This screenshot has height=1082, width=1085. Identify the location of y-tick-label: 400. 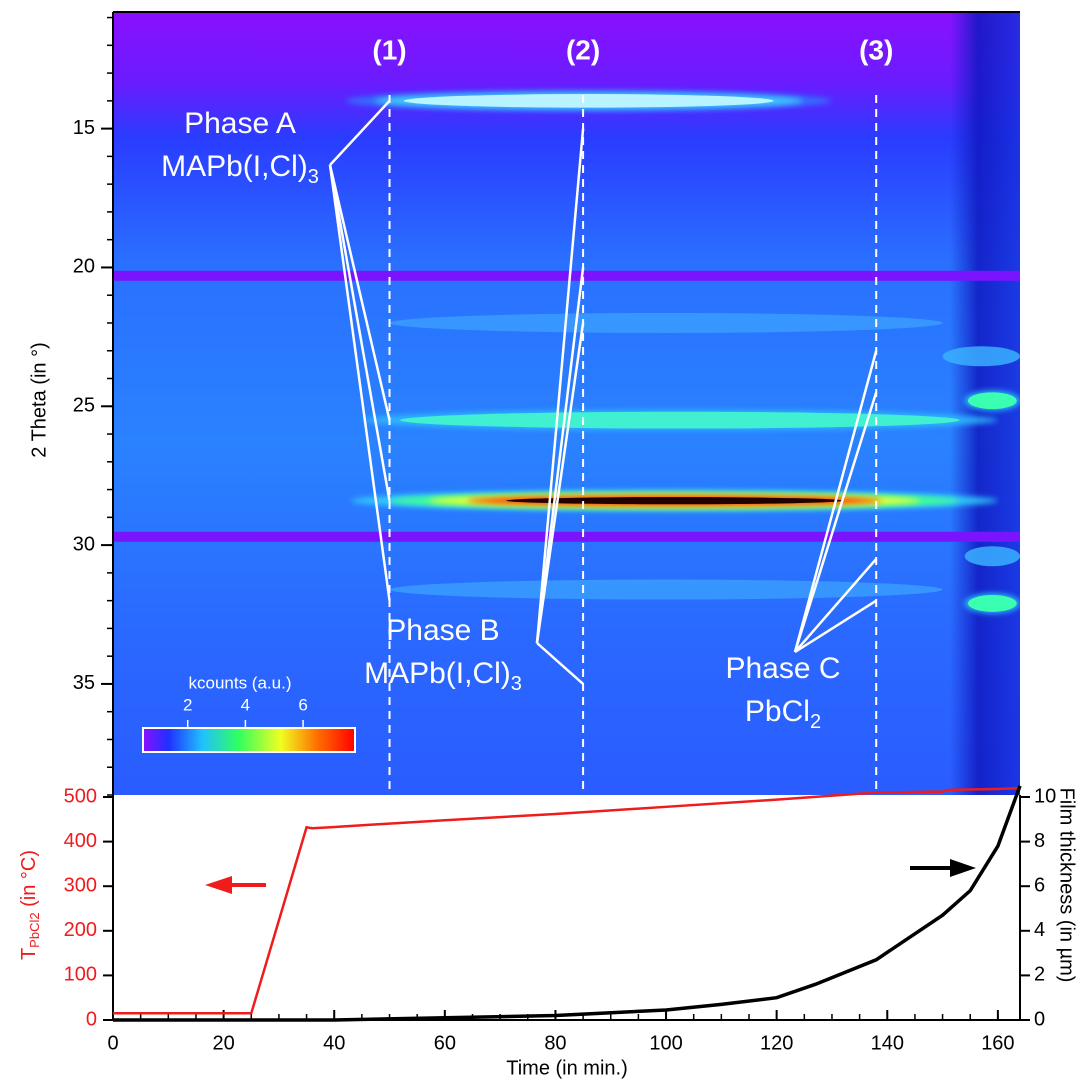
(80, 841).